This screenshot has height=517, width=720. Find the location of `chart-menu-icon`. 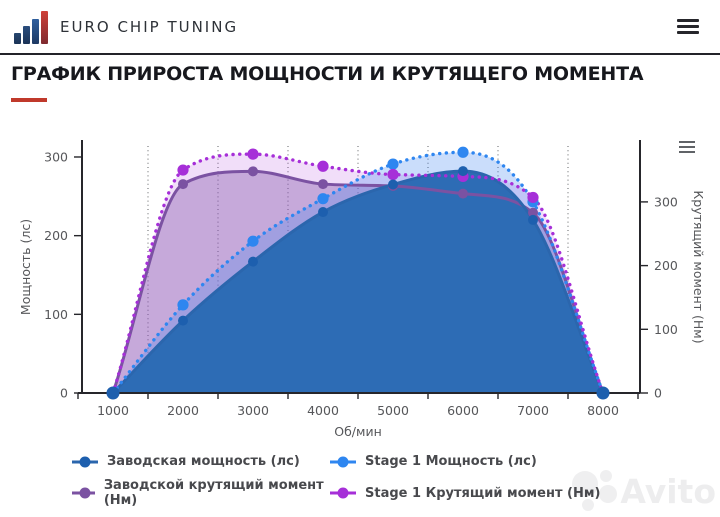

chart-menu-icon is located at coordinates (687, 148).